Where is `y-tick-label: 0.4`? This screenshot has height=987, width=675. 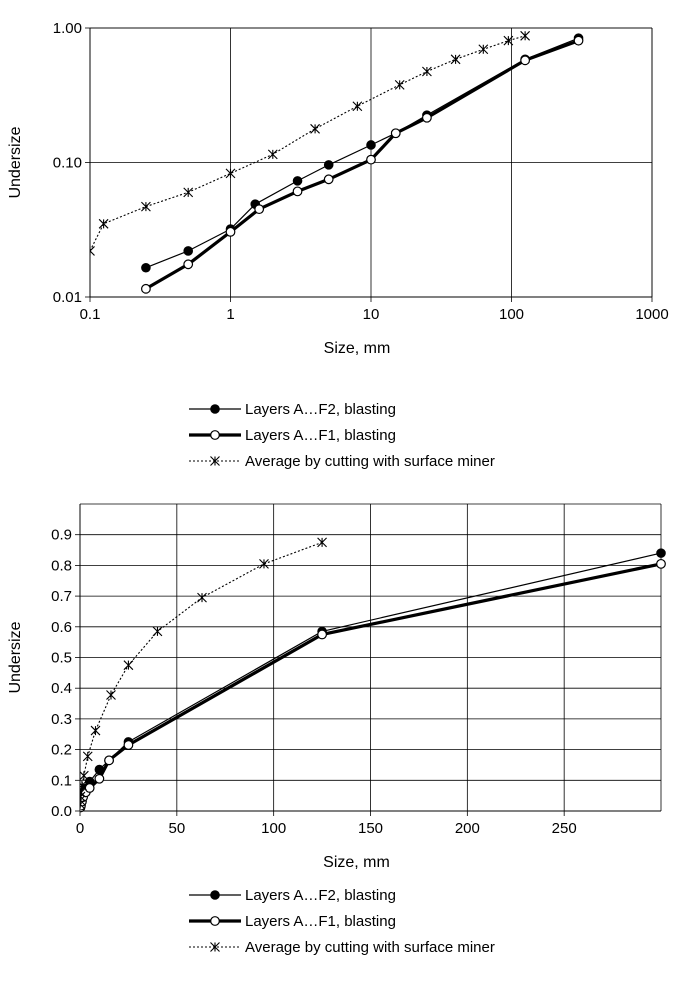 y-tick-label: 0.4 is located at coordinates (61, 688).